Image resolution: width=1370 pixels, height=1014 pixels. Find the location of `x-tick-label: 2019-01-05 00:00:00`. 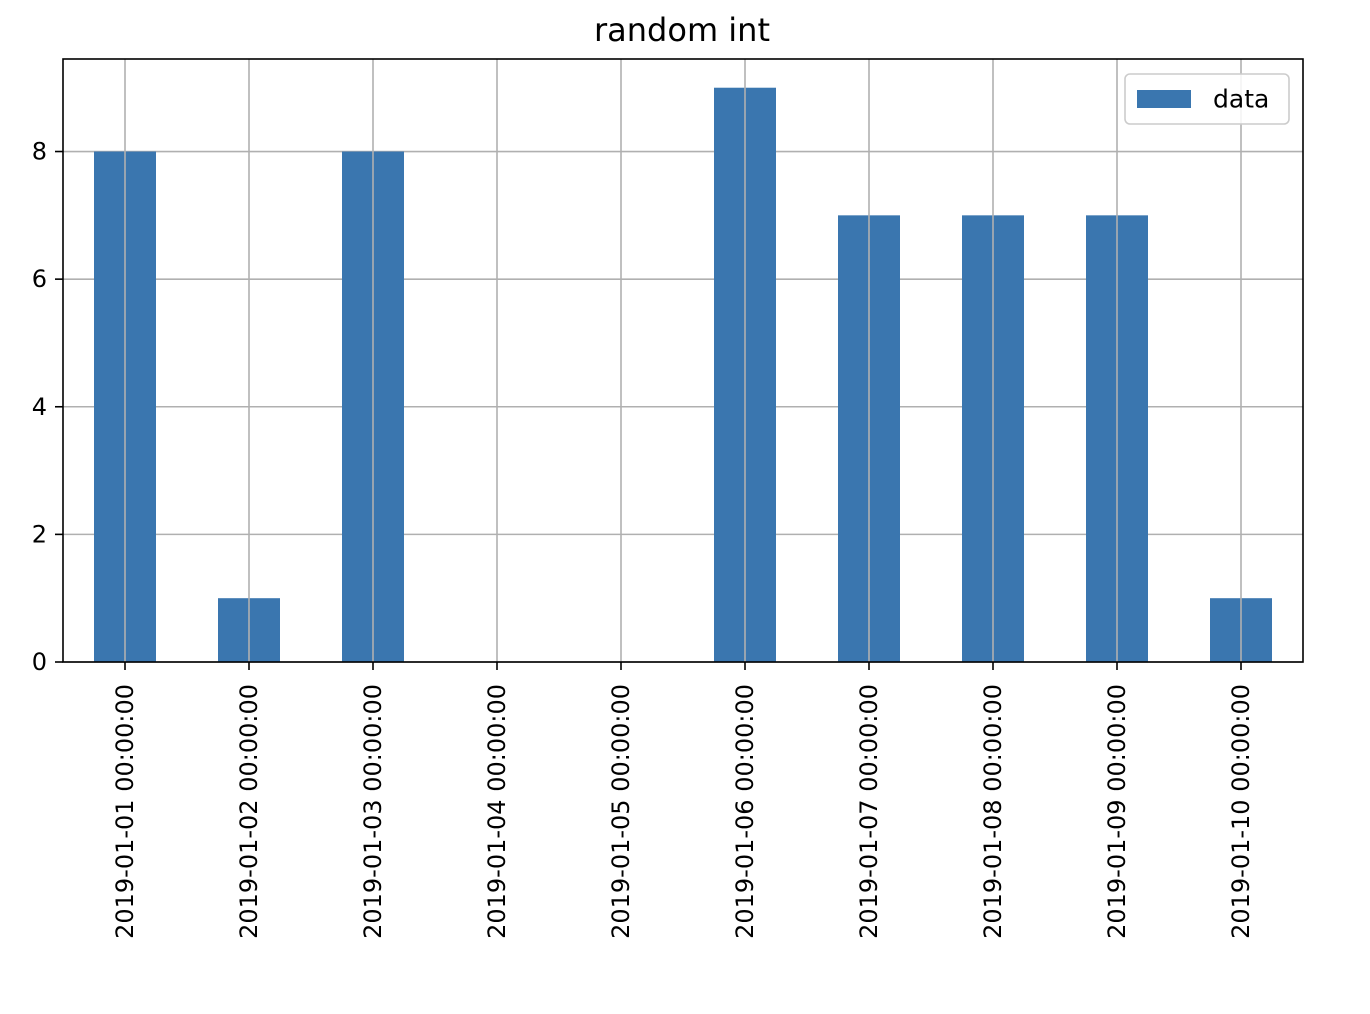

x-tick-label: 2019-01-05 00:00:00 is located at coordinates (621, 811).